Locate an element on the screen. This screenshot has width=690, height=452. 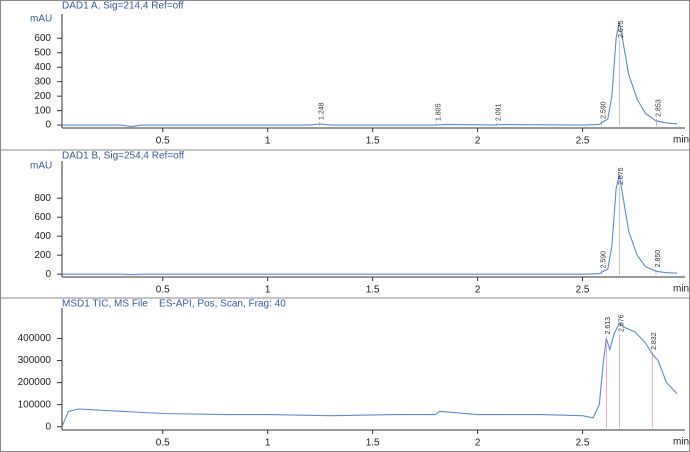
panel-title: DAD1 A, Sig=214,4 Ref=off is located at coordinates (123, 6).